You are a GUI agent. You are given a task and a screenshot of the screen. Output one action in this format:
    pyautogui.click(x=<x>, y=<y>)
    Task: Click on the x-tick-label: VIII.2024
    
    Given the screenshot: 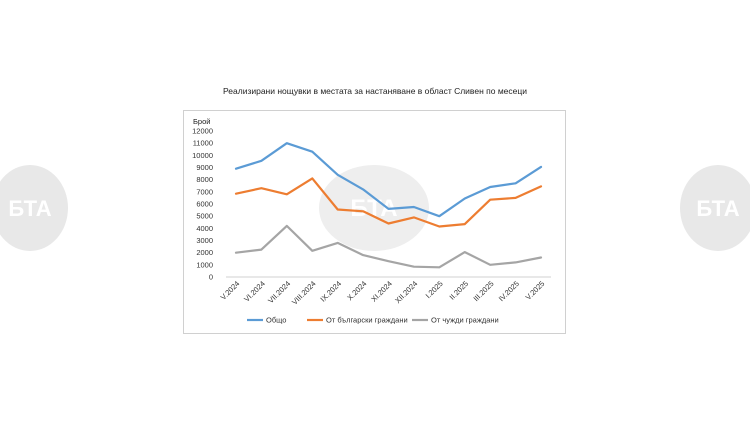 What is the action you would take?
    pyautogui.click(x=304, y=293)
    